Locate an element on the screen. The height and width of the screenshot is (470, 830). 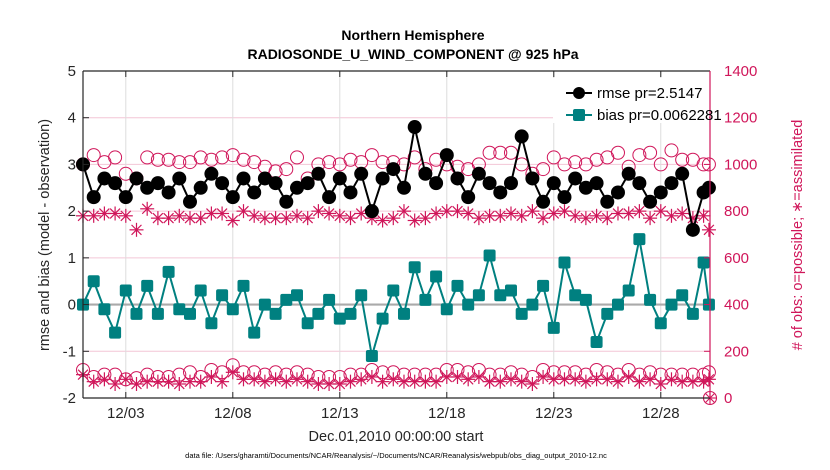
legend-rmse-marker is located at coordinates (579, 93).